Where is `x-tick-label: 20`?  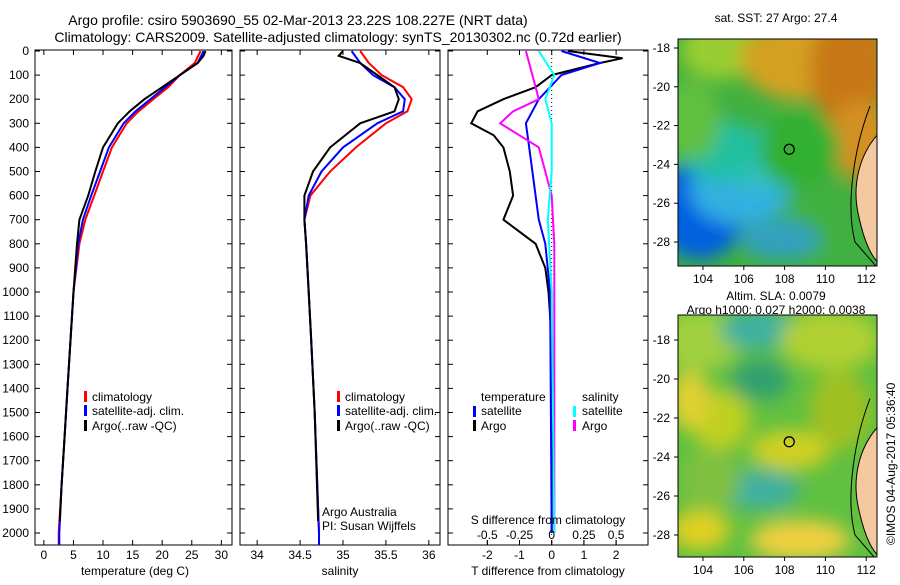 x-tick-label: 20 is located at coordinates (163, 555).